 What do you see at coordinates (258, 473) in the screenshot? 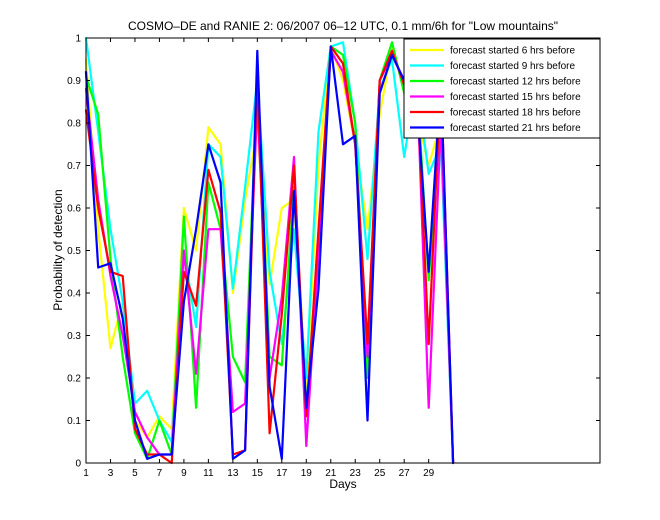
I see `x-tick-label: 15` at bounding box center [258, 473].